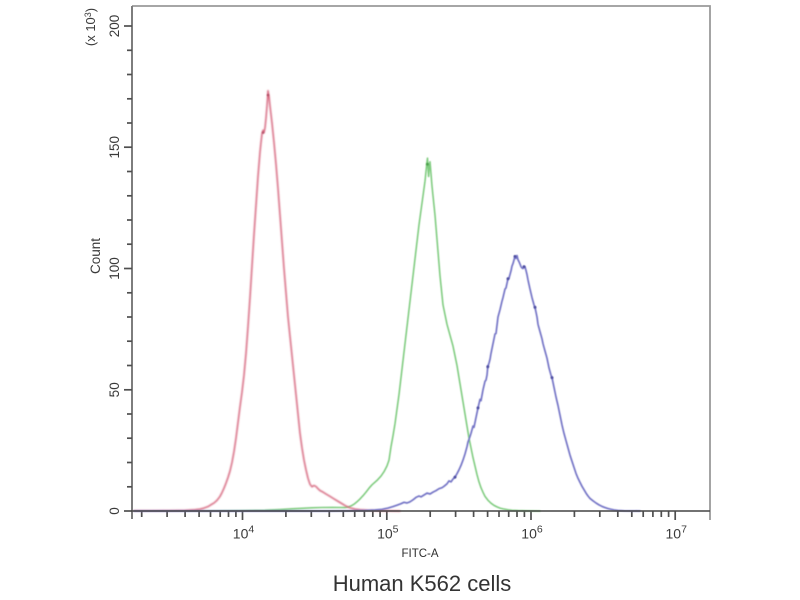 This screenshot has height=600, width=800. What do you see at coordinates (114, 147) in the screenshot?
I see `svg-text: 150` at bounding box center [114, 147].